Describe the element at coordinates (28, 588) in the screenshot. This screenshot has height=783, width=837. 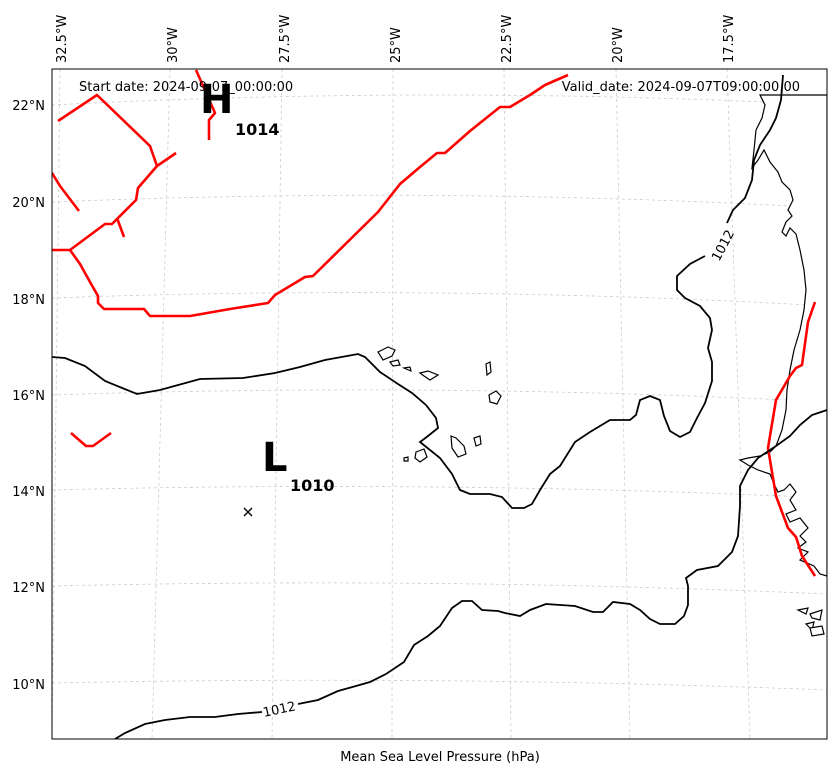
I see `lat-label-12n: 12°N` at that location.